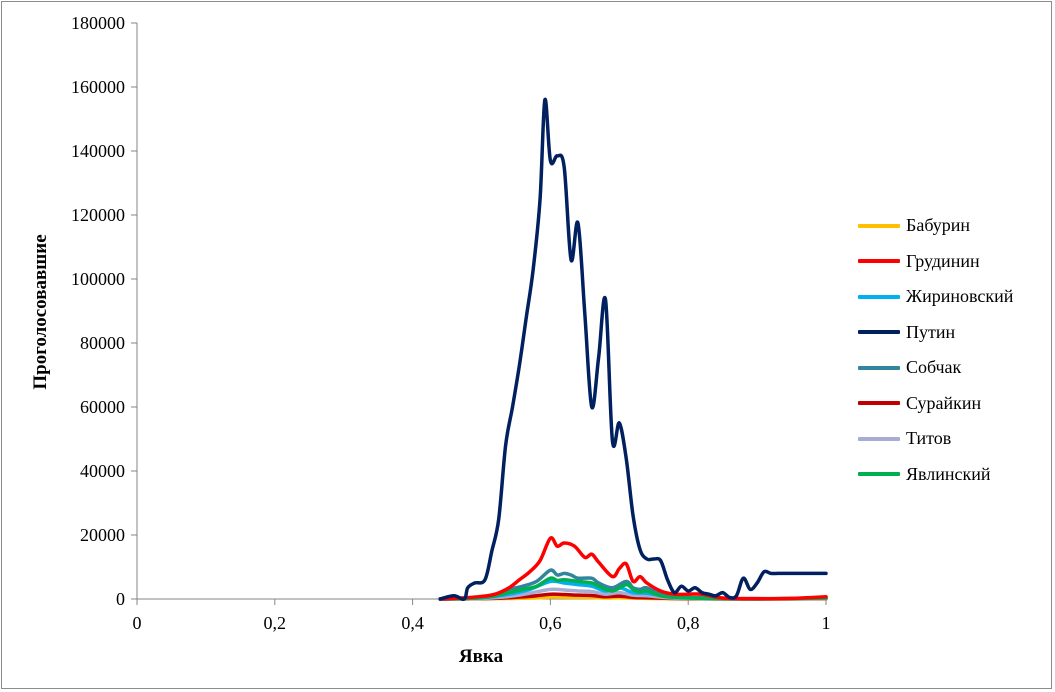 This screenshot has width=1055, height=692. I want to click on legend-item: Бабурин, so click(953, 226).